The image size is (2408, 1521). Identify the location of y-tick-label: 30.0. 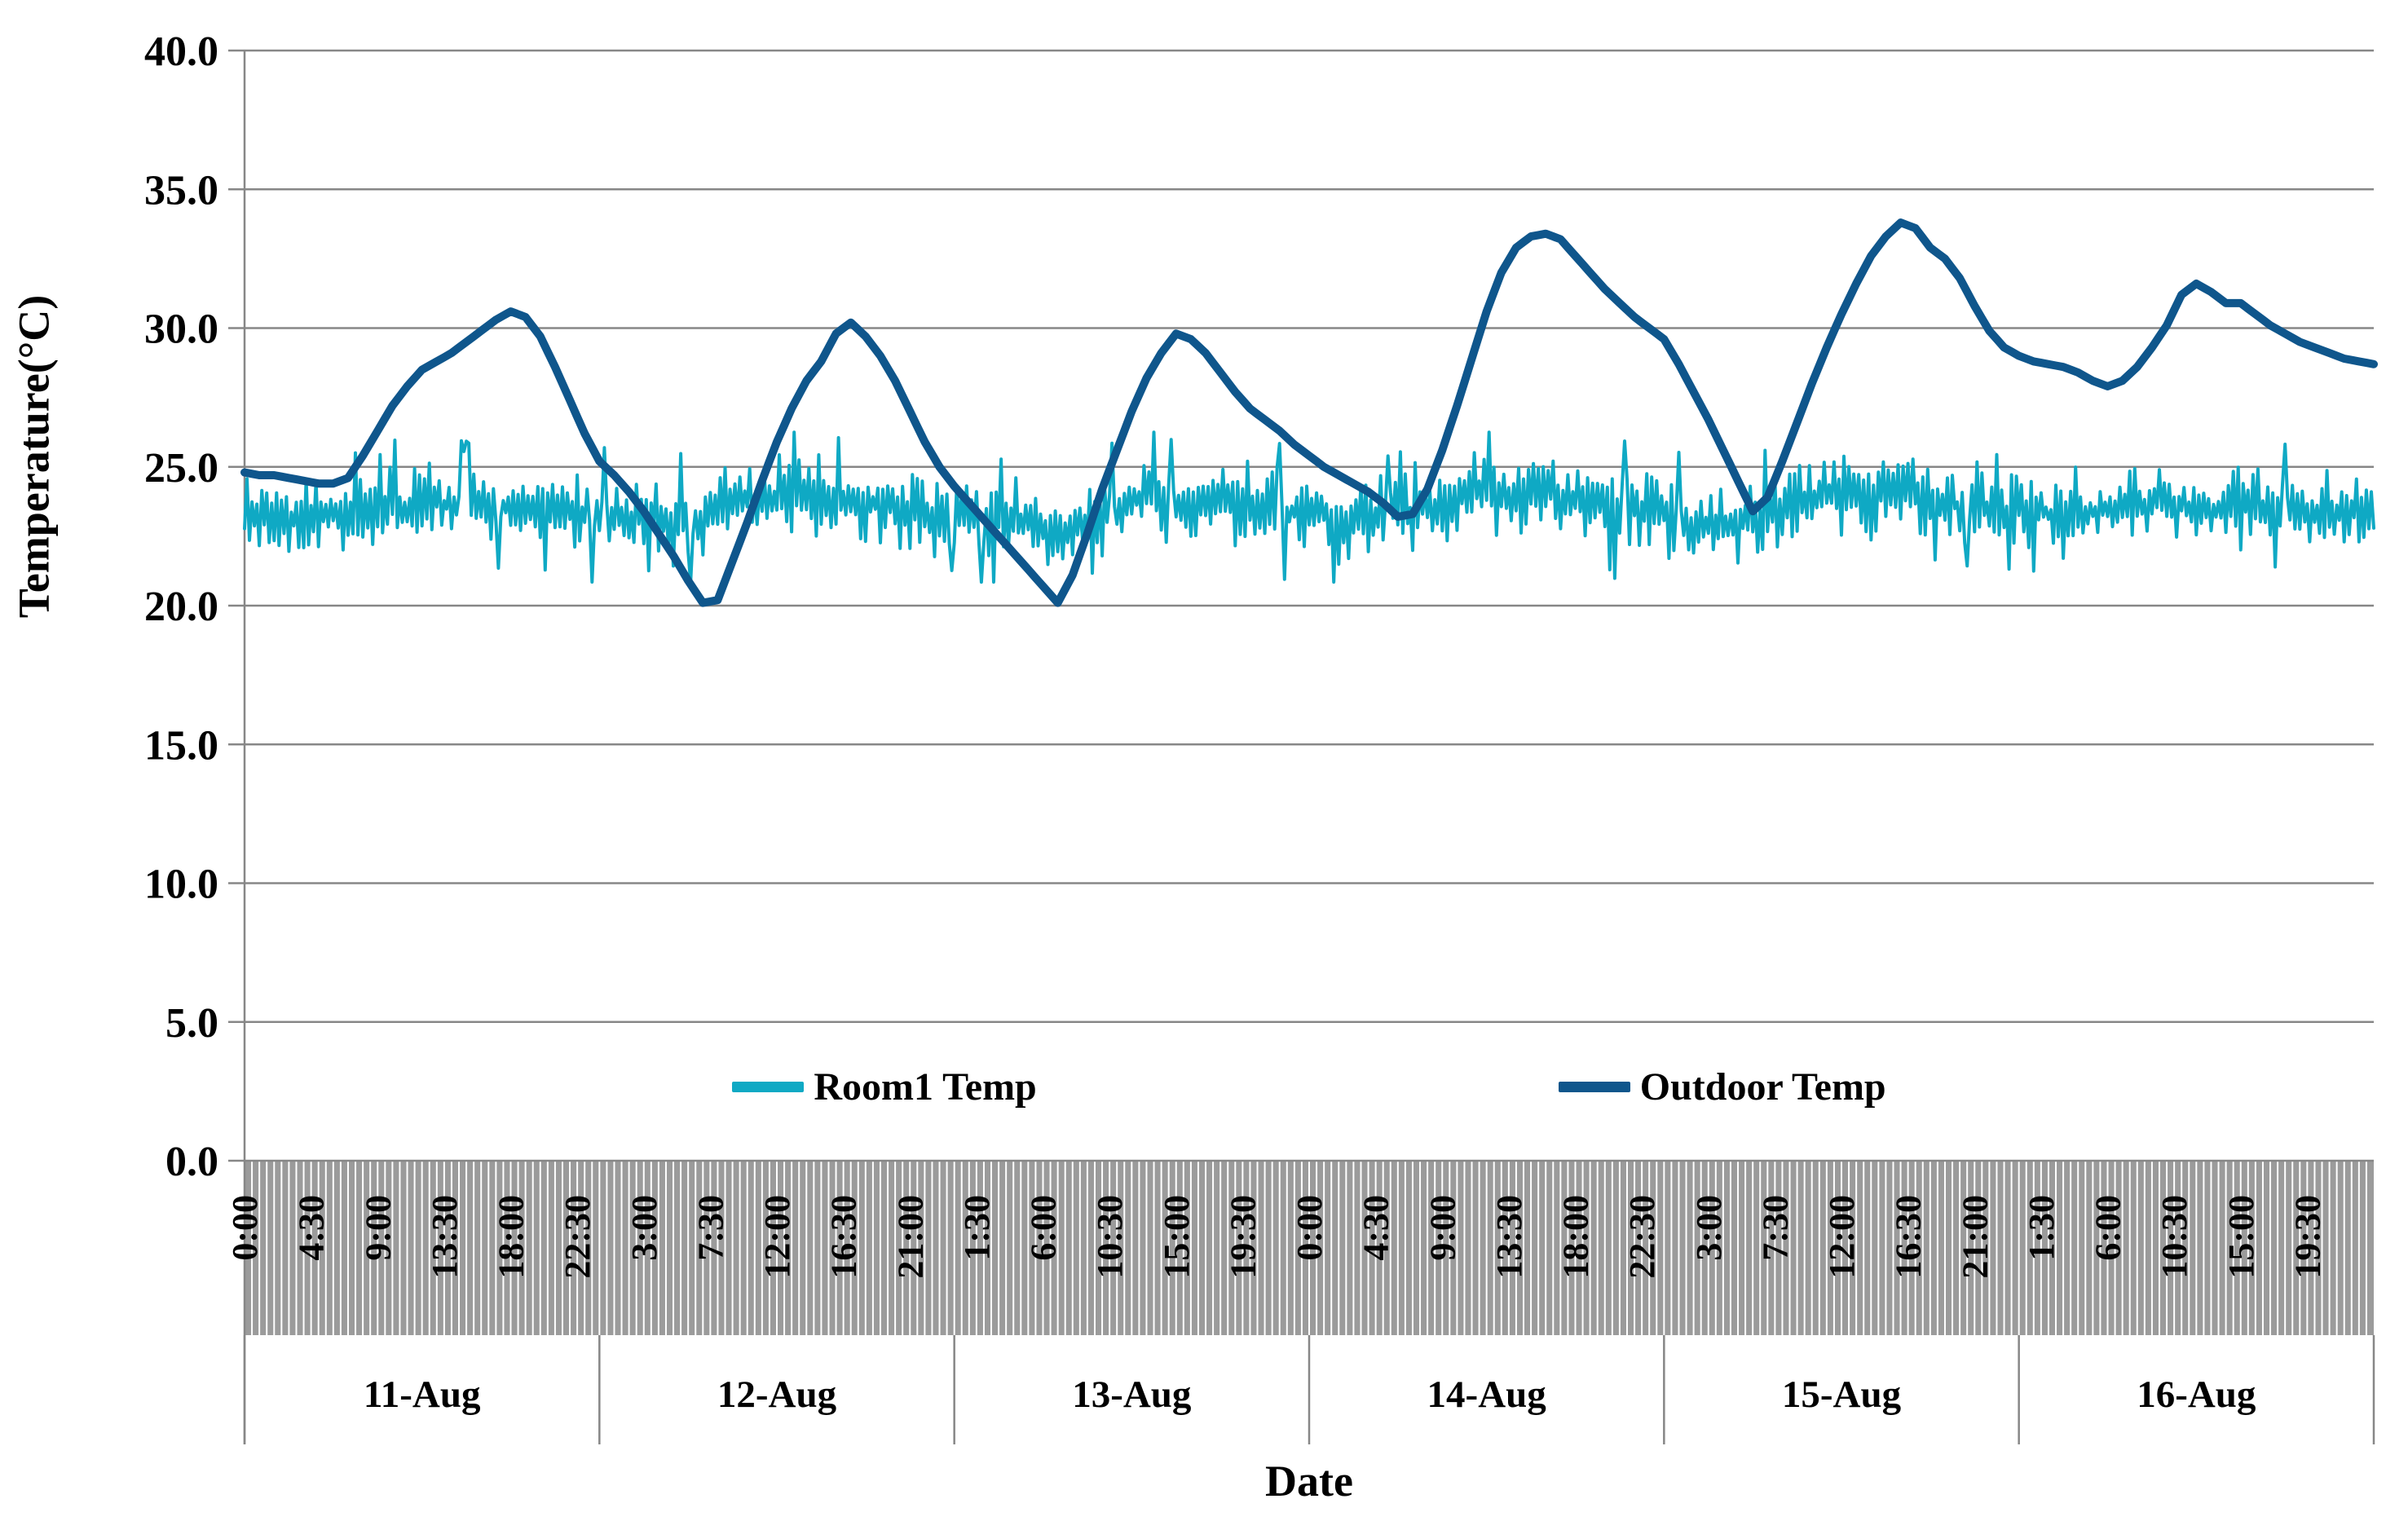
(181, 329).